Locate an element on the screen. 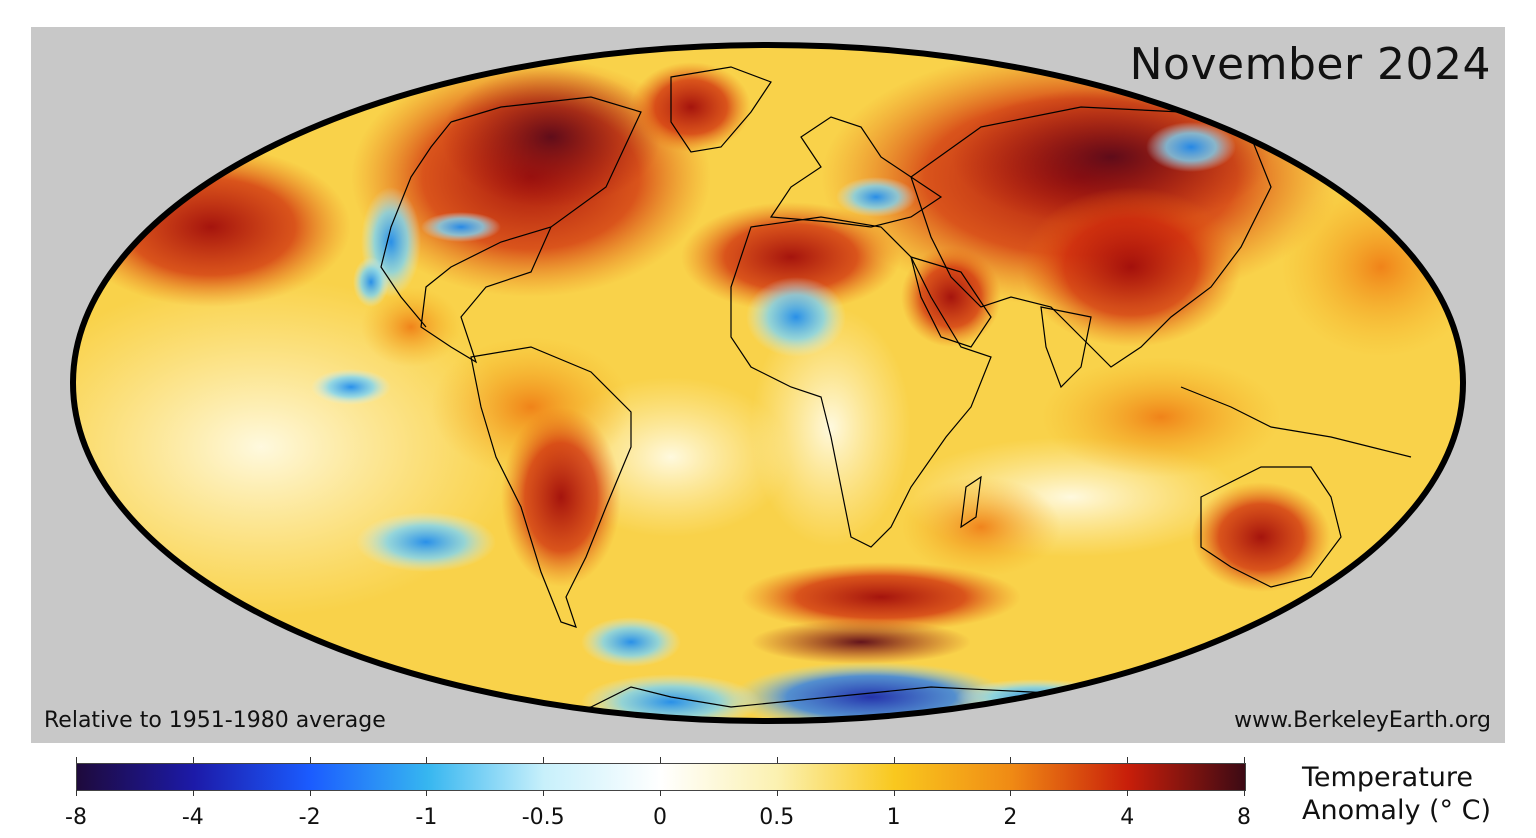 This screenshot has height=838, width=1536. new-zealand-outline is located at coordinates (1361, 597).